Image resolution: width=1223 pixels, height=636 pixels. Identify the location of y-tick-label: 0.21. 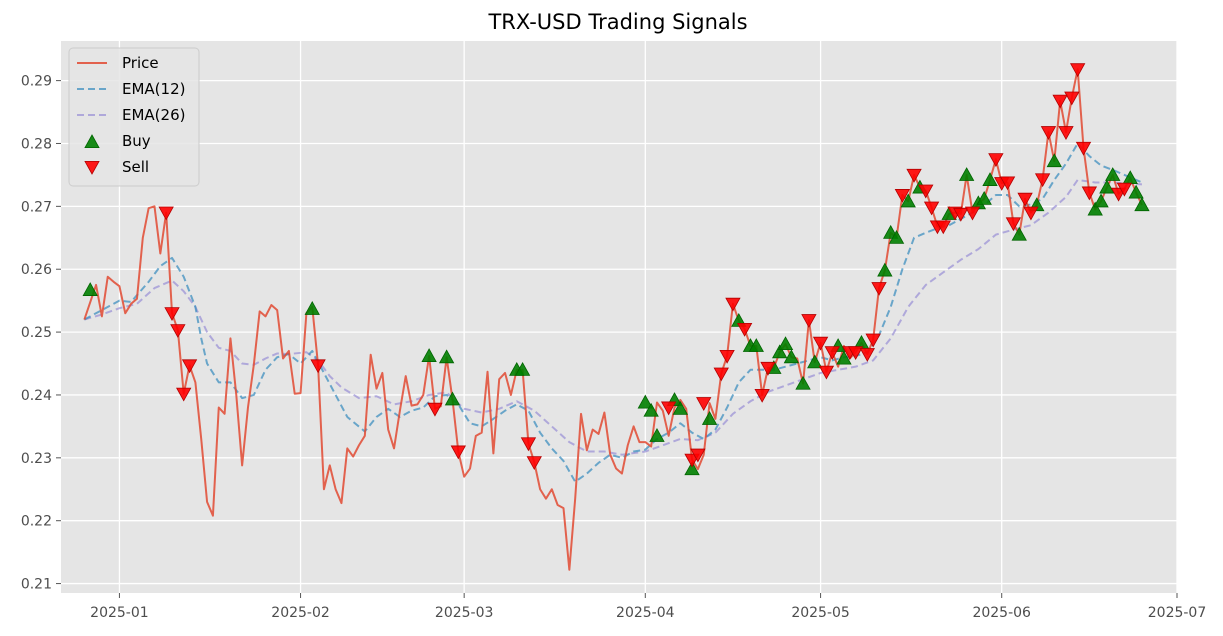
(36, 585).